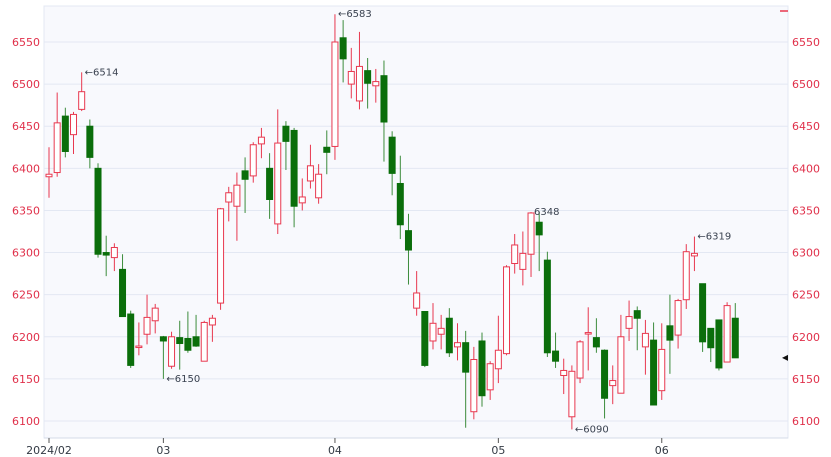 Image resolution: width=831 pixels, height=457 pixels. Describe the element at coordinates (26, 421) in the screenshot. I see `y-tick-label-left: 6100` at that location.